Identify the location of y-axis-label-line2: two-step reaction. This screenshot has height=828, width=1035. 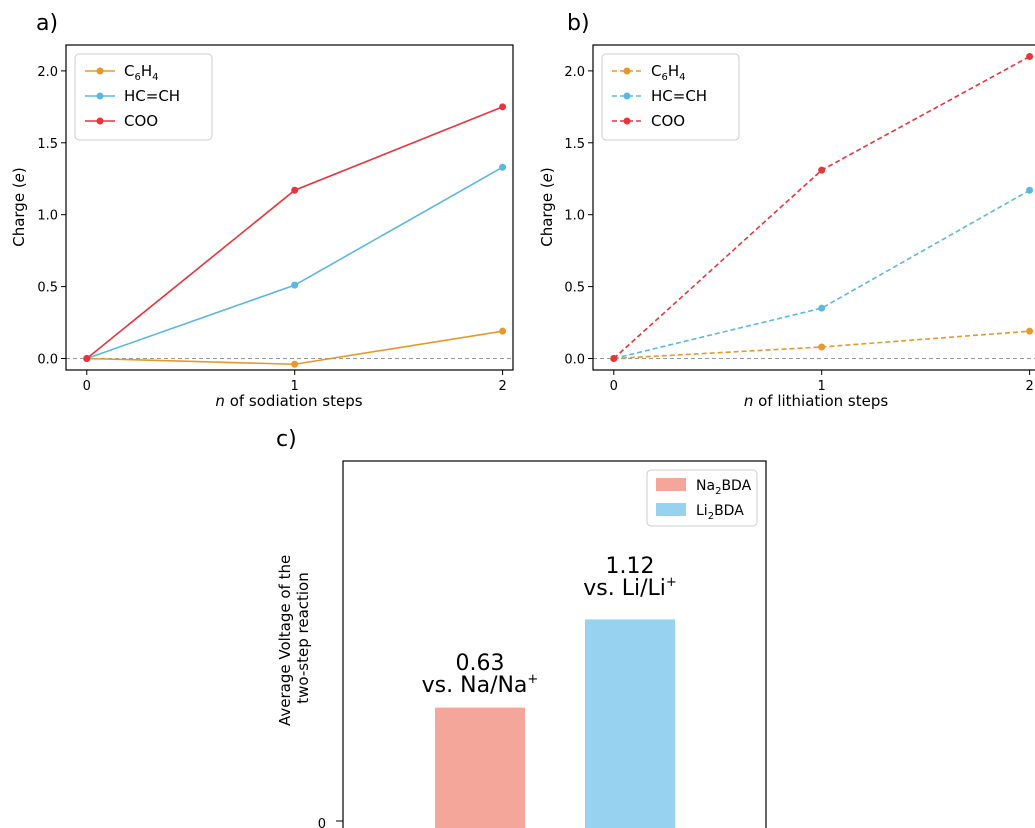
(303, 637).